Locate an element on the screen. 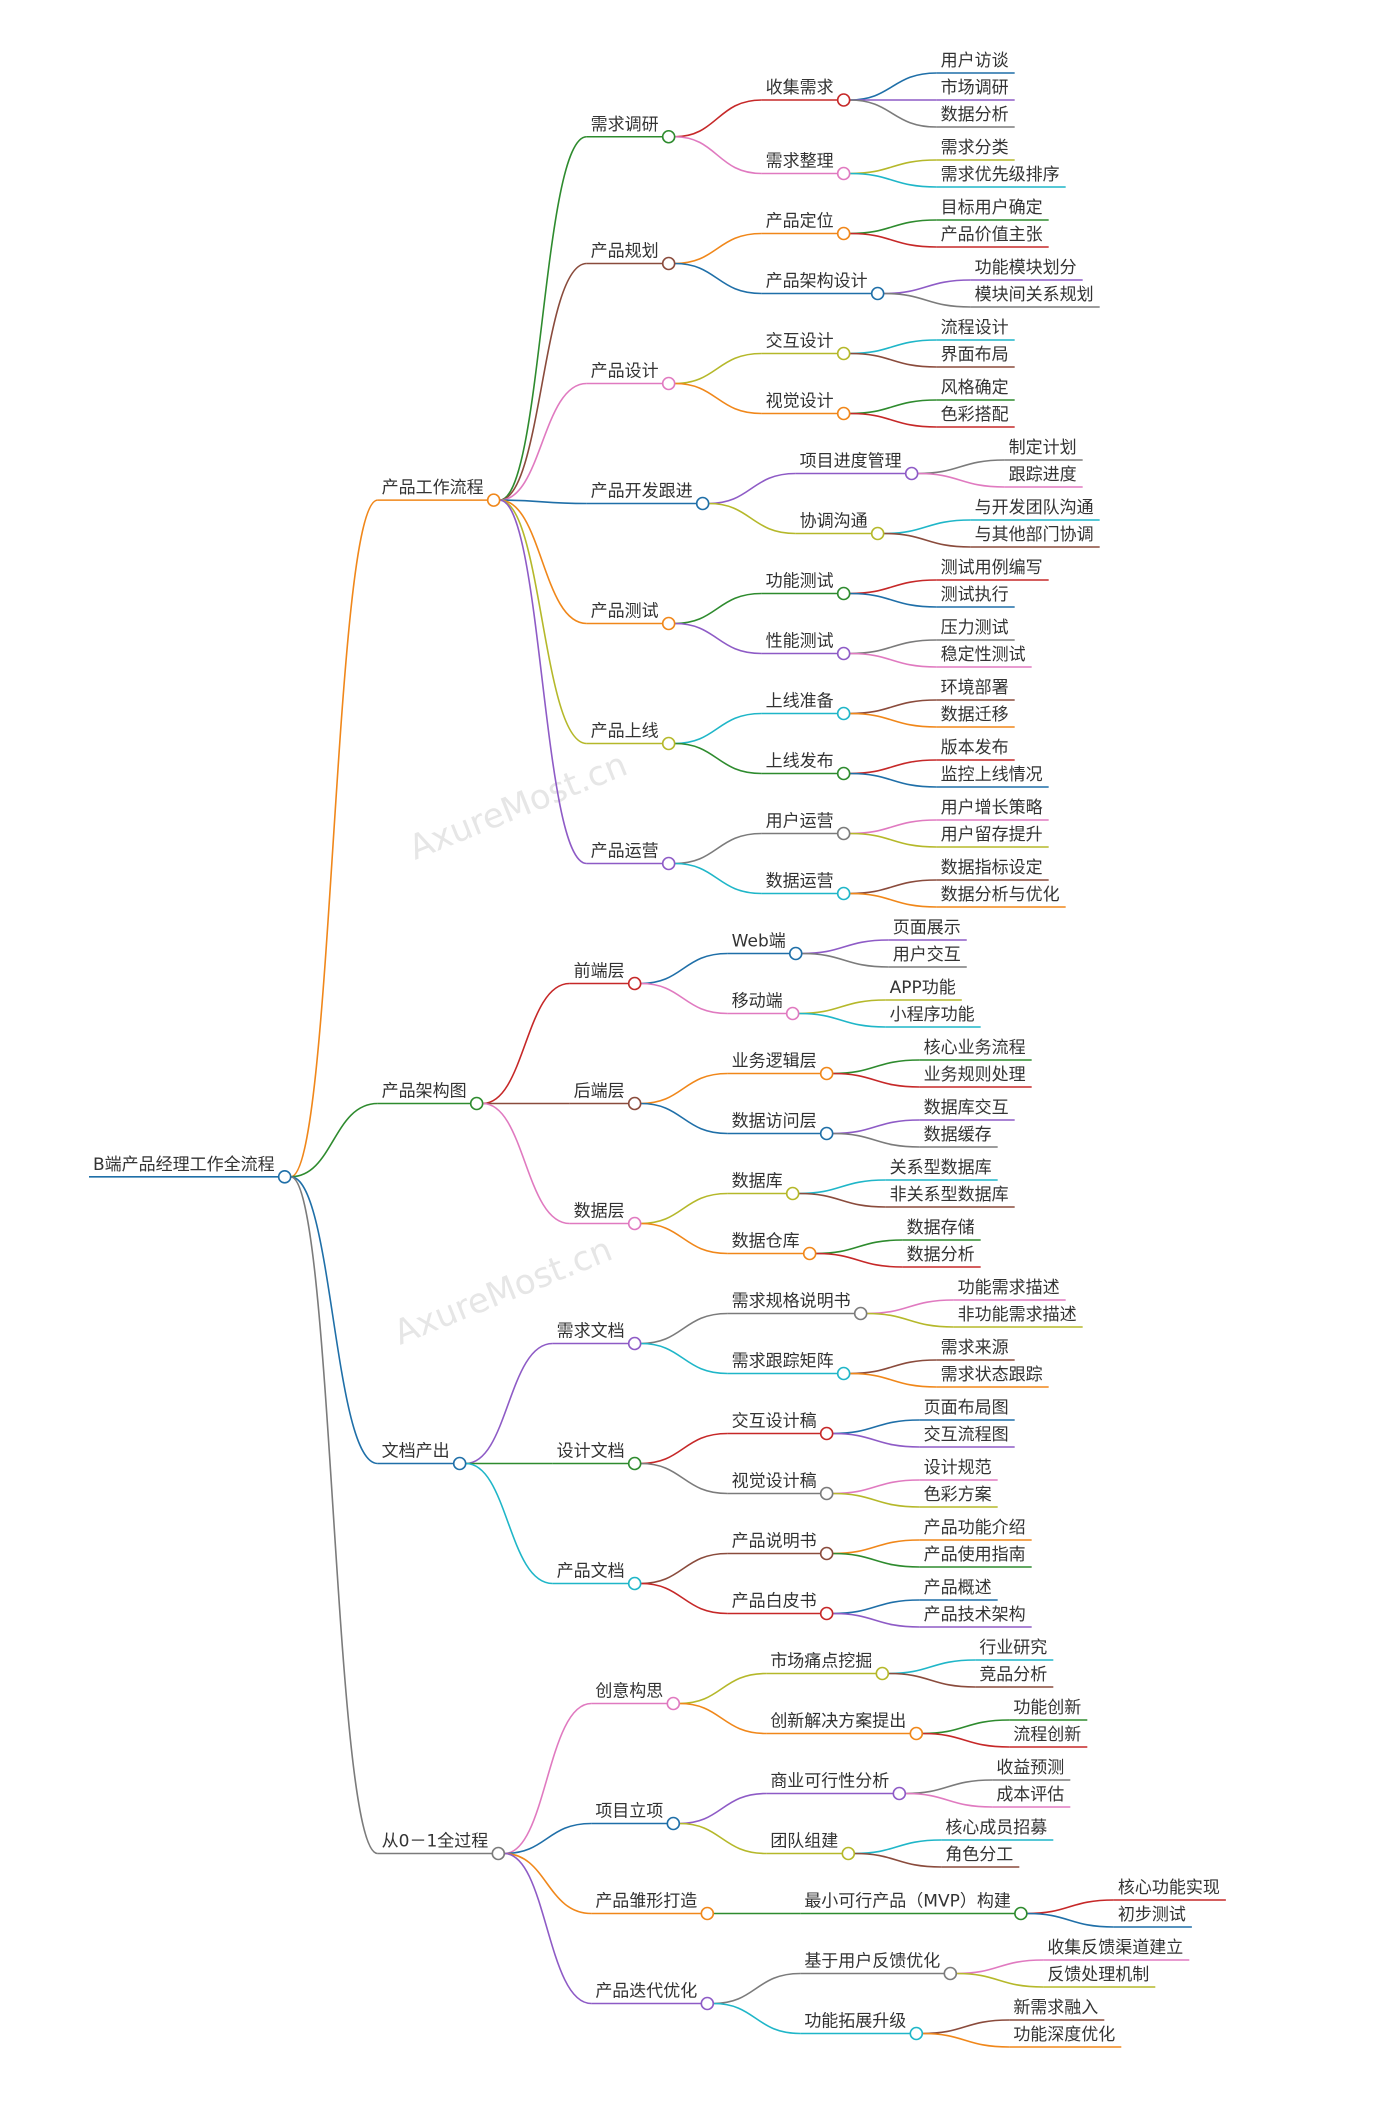  node-label: 团队组建 is located at coordinates (804, 1842).